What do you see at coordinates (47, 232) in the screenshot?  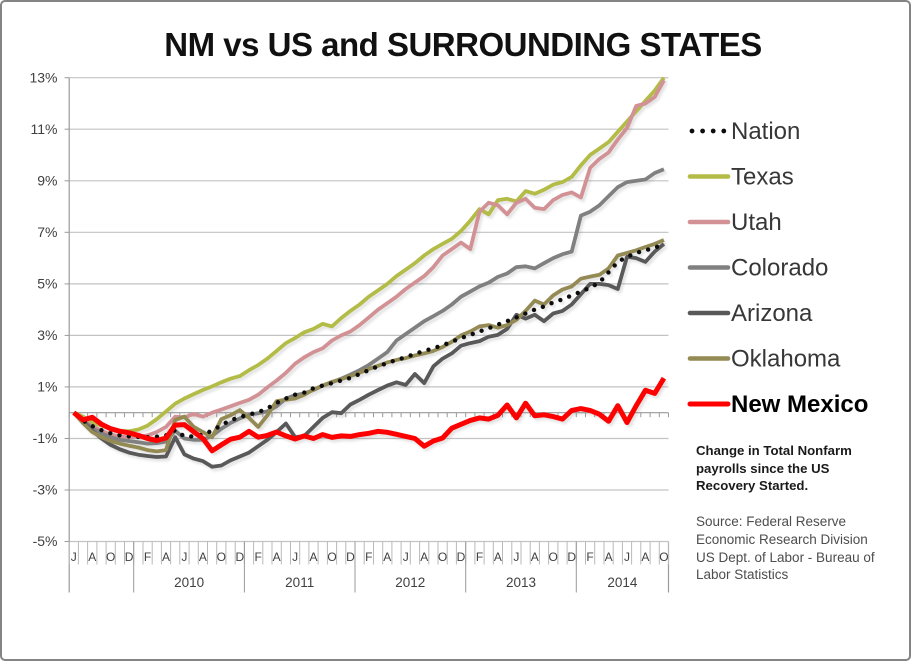 I see `svg-text: 7%` at bounding box center [47, 232].